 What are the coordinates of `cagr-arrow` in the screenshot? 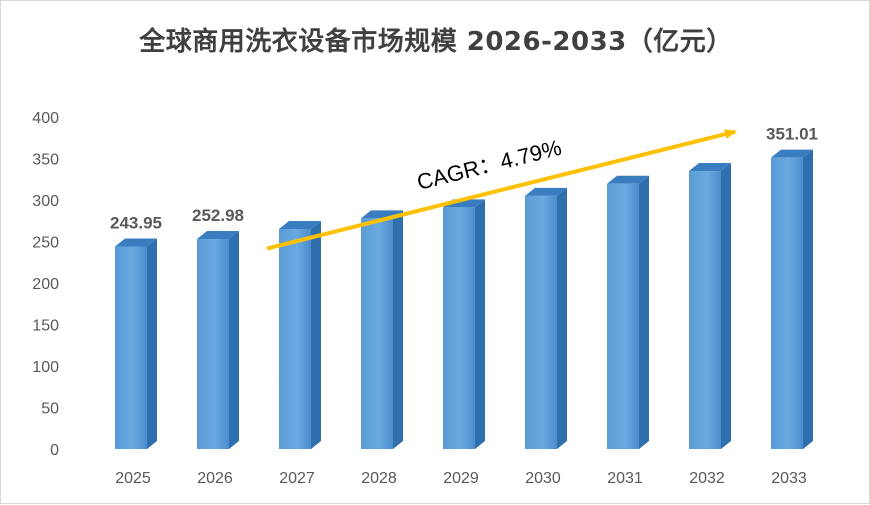 It's located at (501, 190).